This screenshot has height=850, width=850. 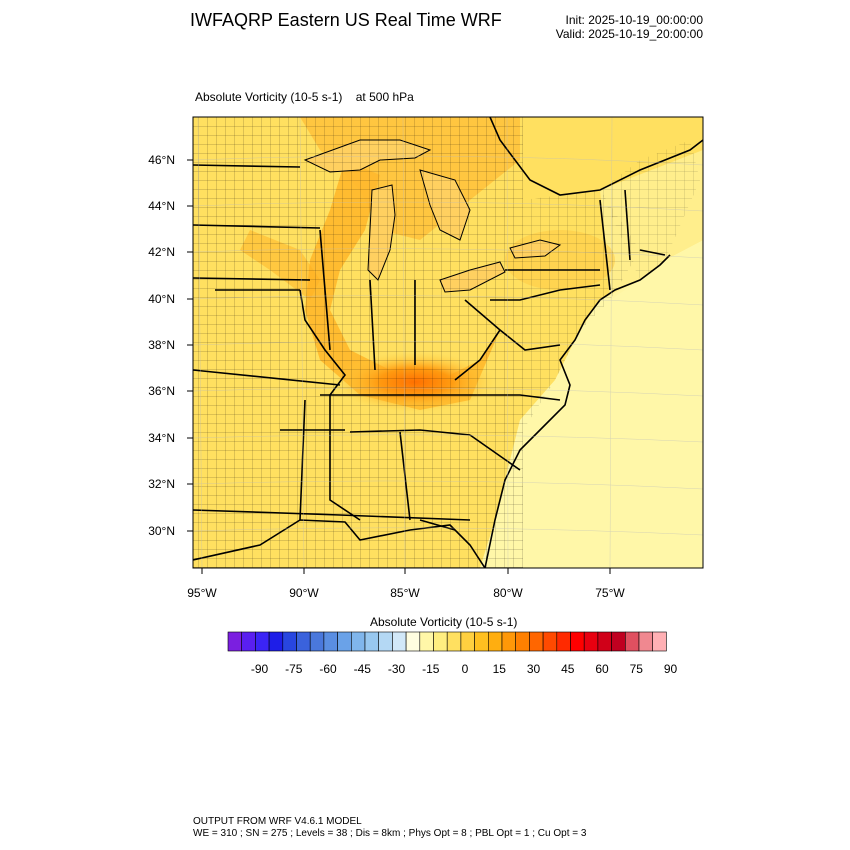 What do you see at coordinates (259, 669) in the screenshot?
I see `colorbar-tick-label: -90` at bounding box center [259, 669].